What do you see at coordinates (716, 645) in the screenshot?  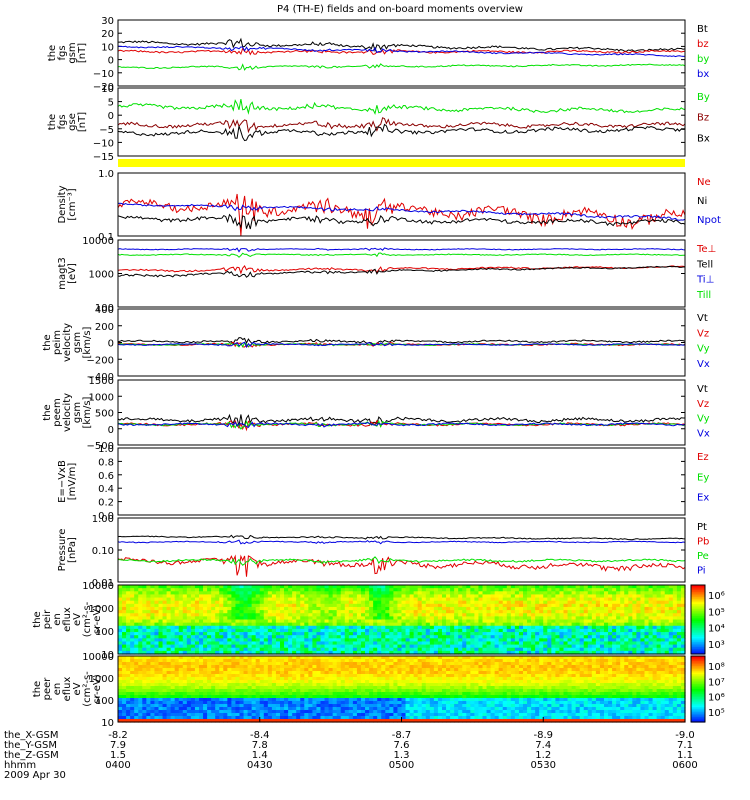 I see `colorbar-tick: 10³` at bounding box center [716, 645].